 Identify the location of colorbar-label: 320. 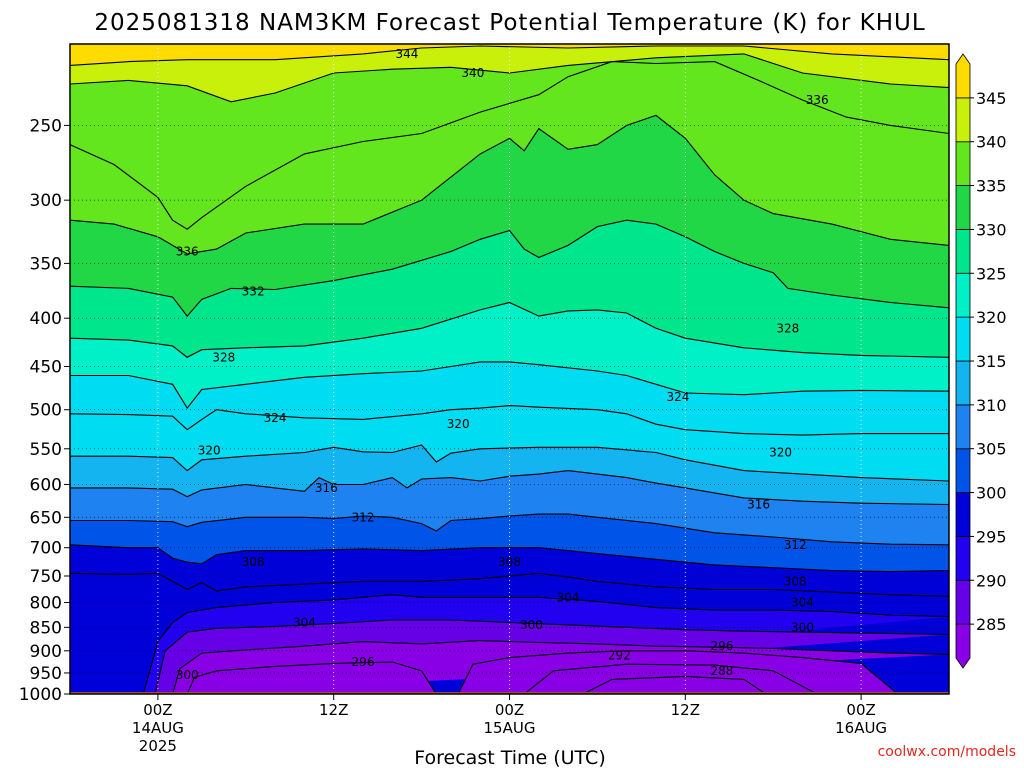
(991, 317).